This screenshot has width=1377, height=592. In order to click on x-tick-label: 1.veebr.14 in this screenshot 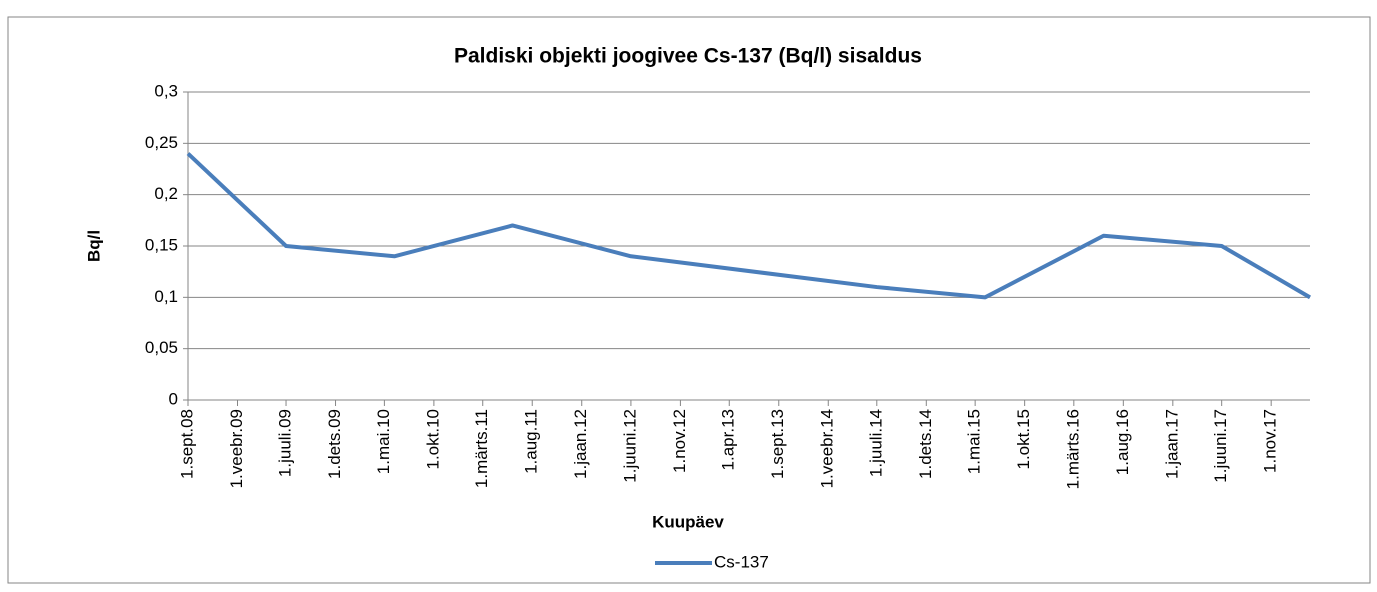, I will do `click(827, 448)`.